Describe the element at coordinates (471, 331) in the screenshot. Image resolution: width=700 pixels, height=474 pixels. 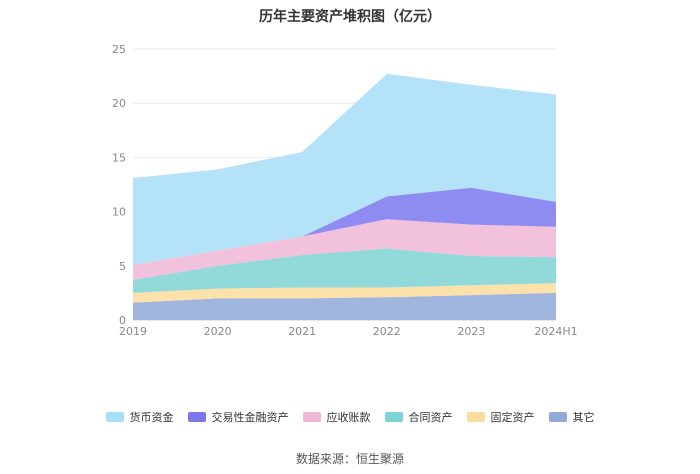
I see `x-tick-label: 2023` at that location.